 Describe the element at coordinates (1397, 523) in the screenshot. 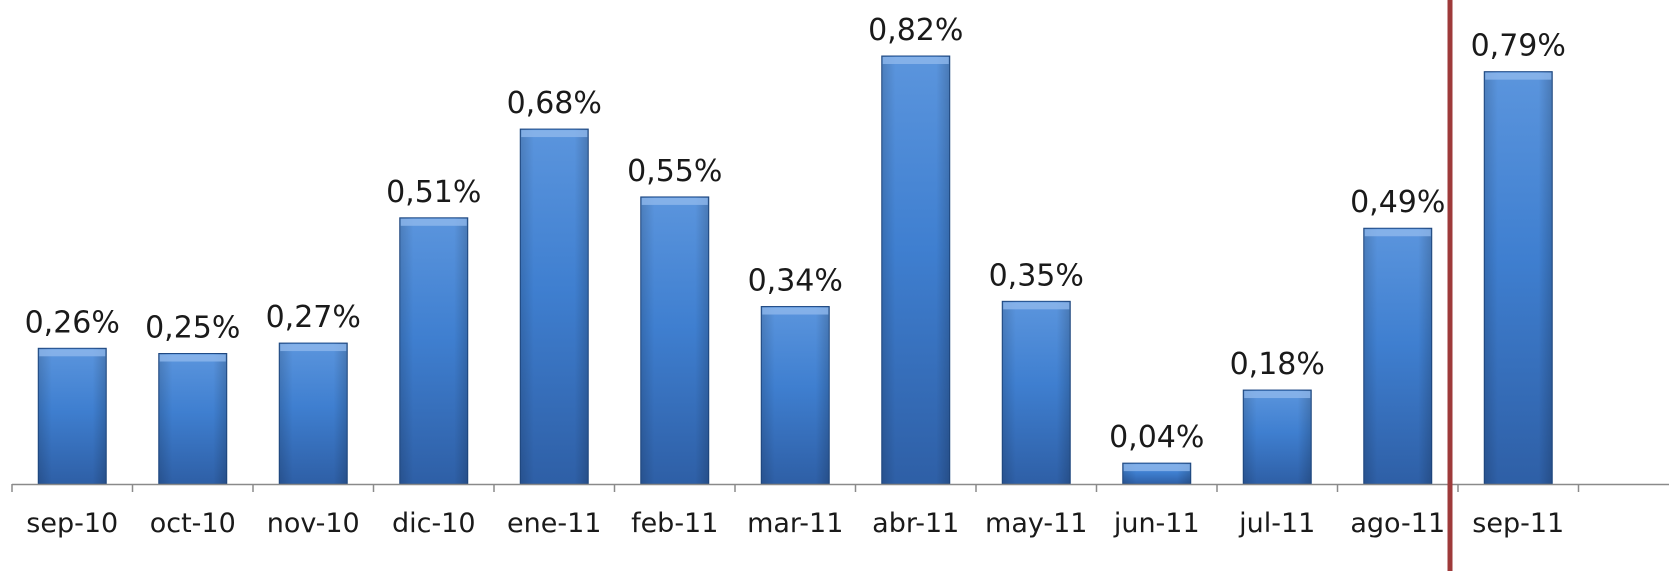

I see `x-tick-label: ago-11` at that location.